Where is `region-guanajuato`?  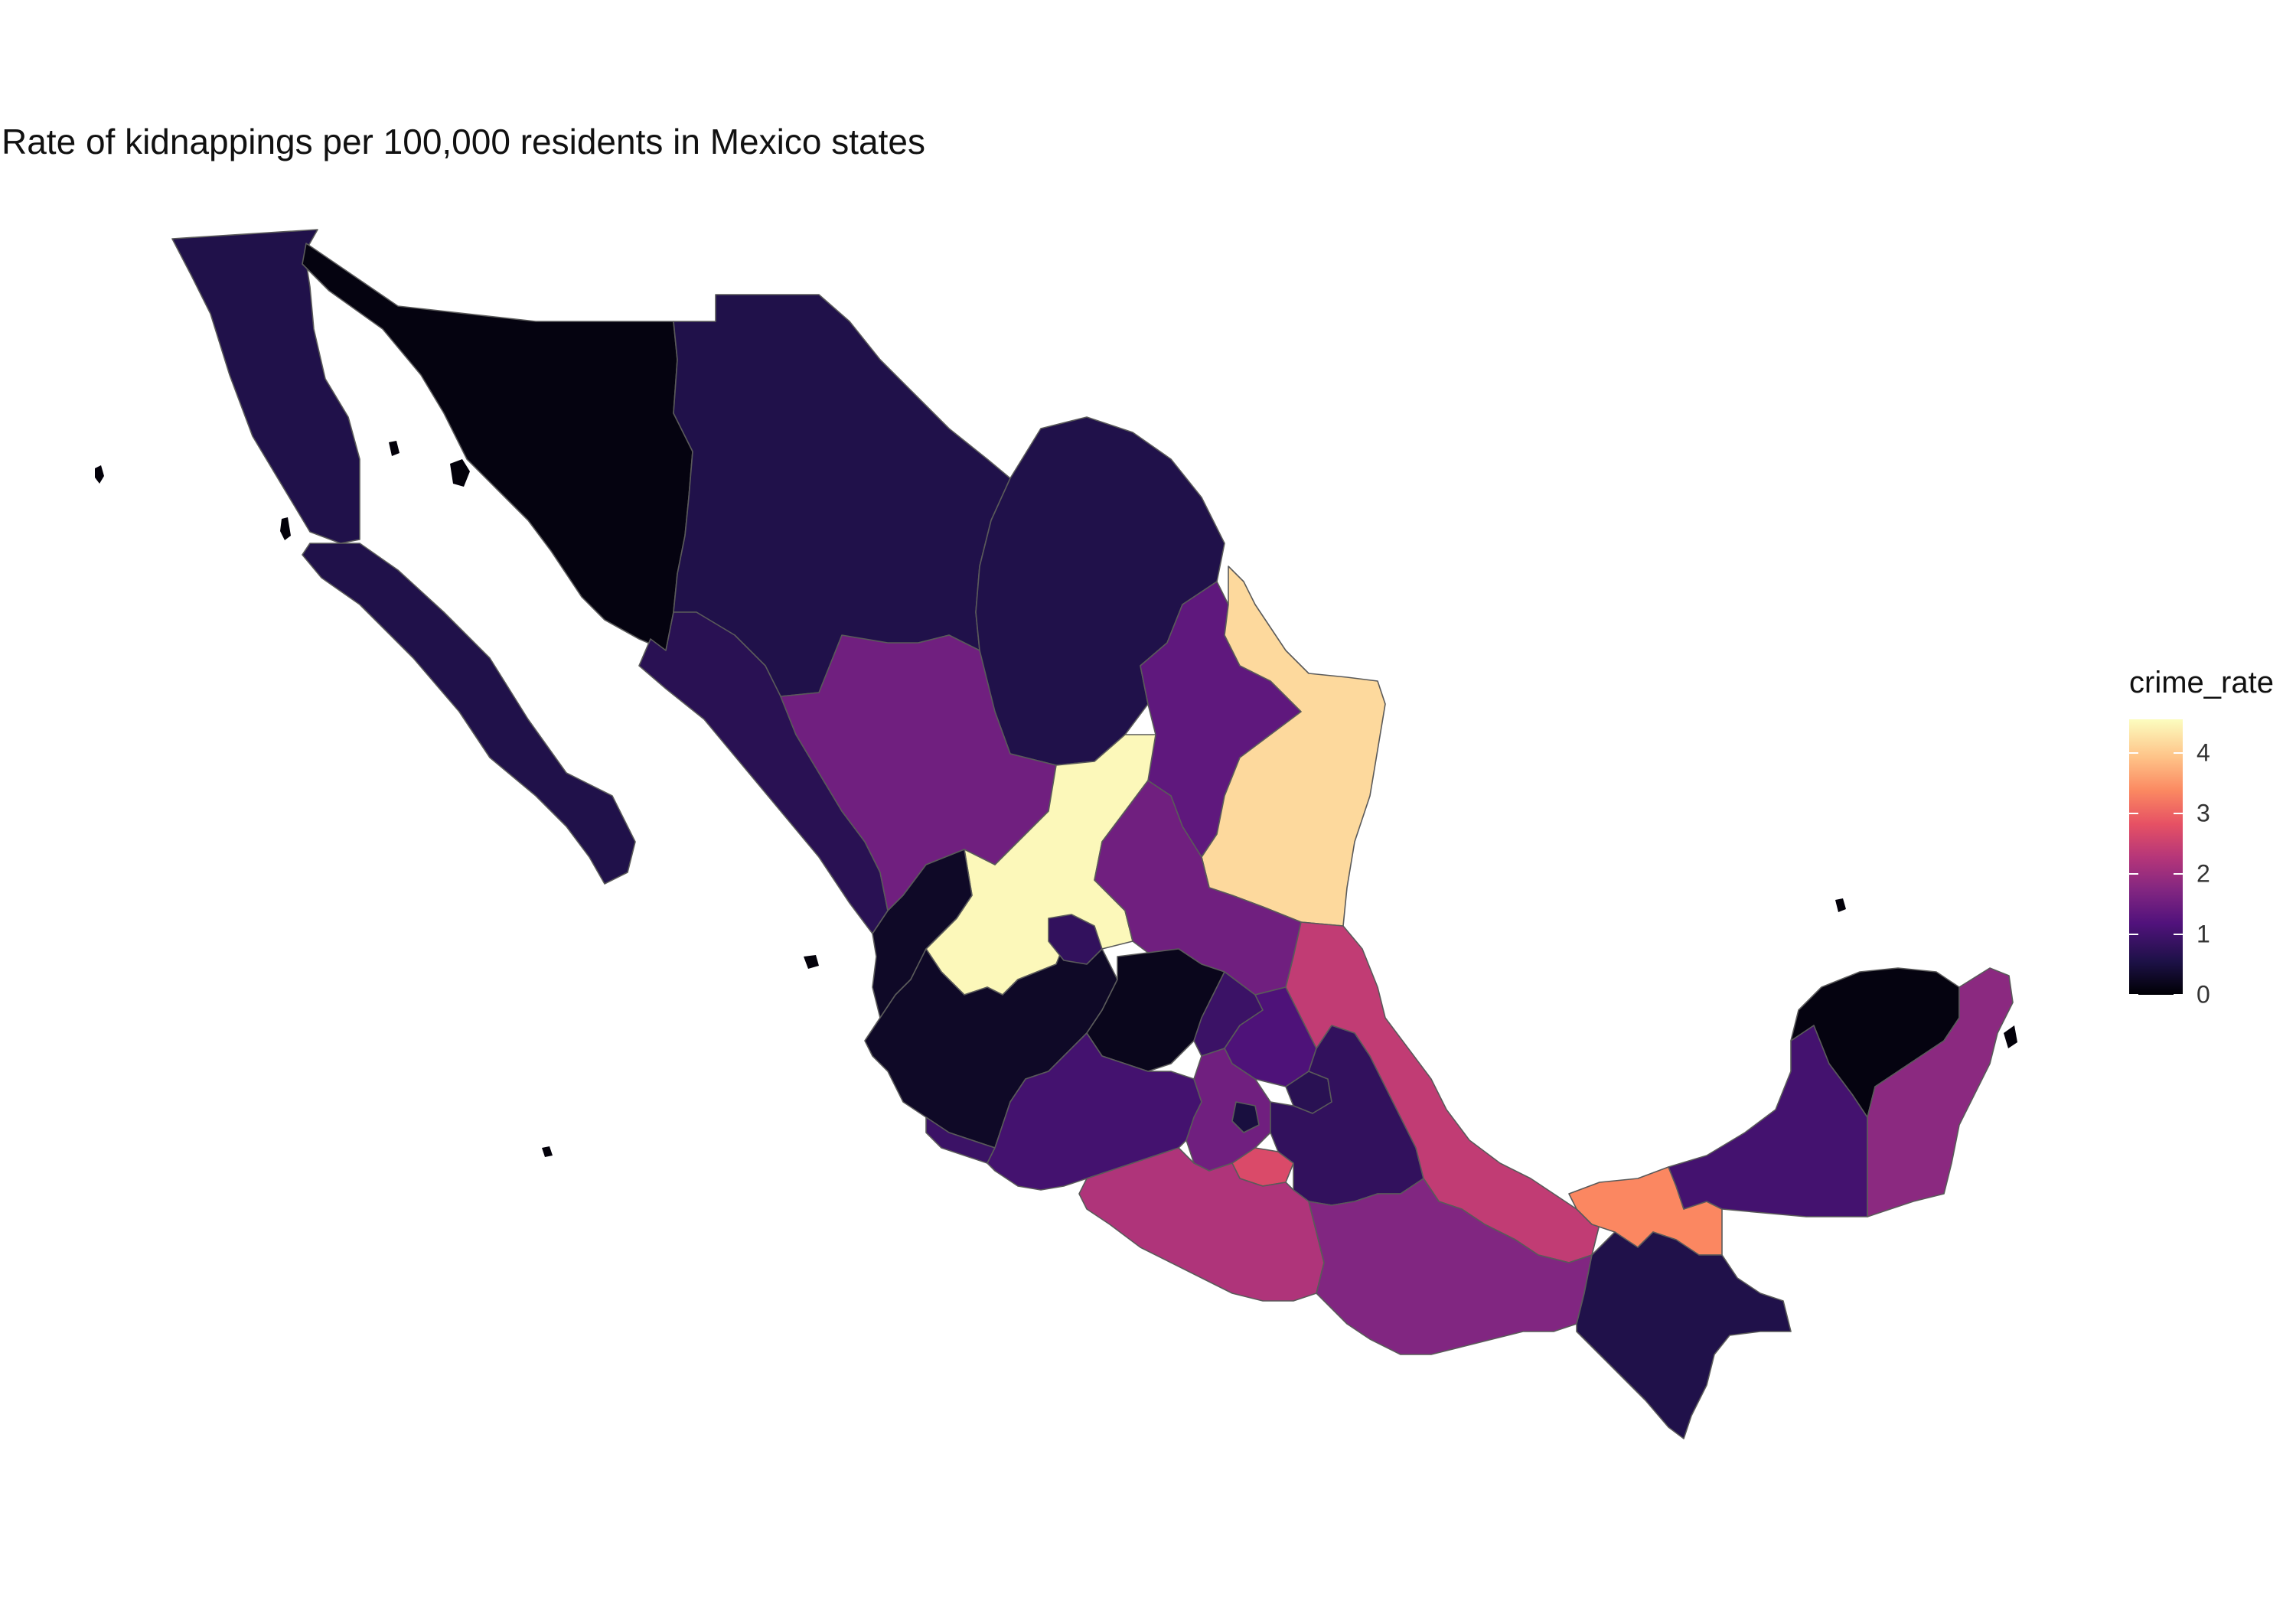
region-guanajuato is located at coordinates (1155, 1010).